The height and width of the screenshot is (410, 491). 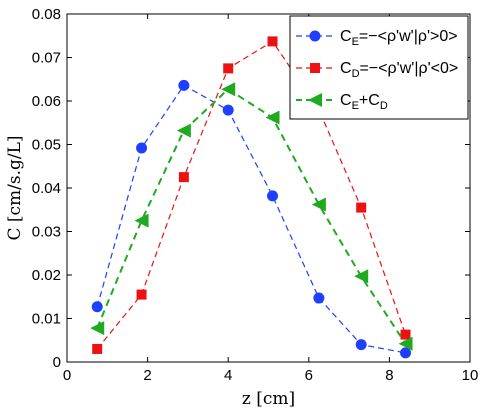 I want to click on legend-item-3: CE+CD, so click(x=342, y=102).